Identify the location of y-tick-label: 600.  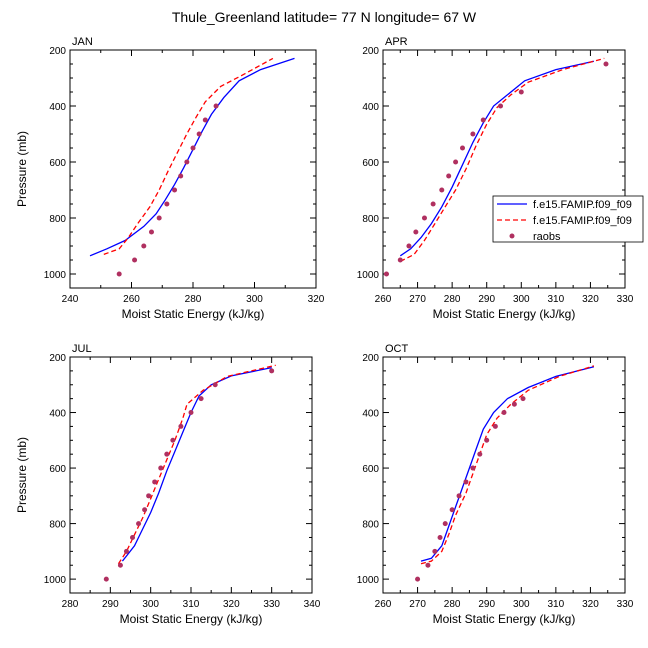
(370, 163).